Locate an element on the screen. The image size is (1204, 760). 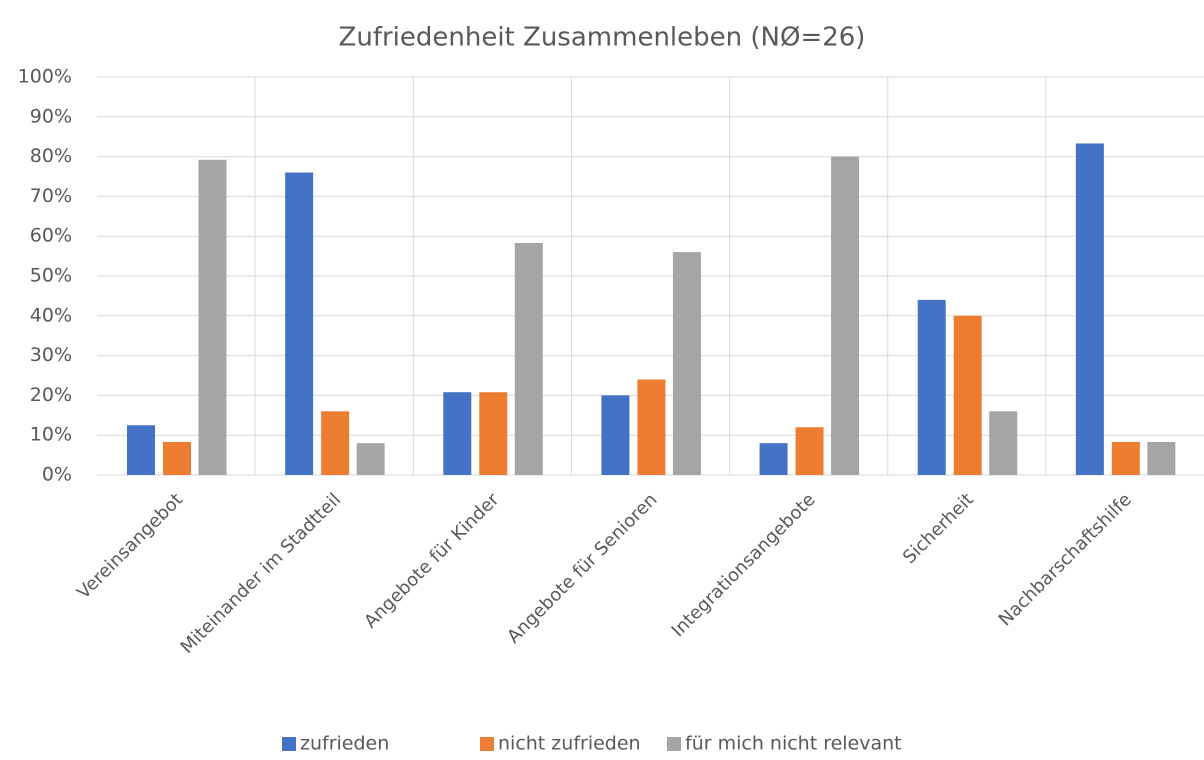
x-tick-label: Vereinsangebot is located at coordinates (130, 546).